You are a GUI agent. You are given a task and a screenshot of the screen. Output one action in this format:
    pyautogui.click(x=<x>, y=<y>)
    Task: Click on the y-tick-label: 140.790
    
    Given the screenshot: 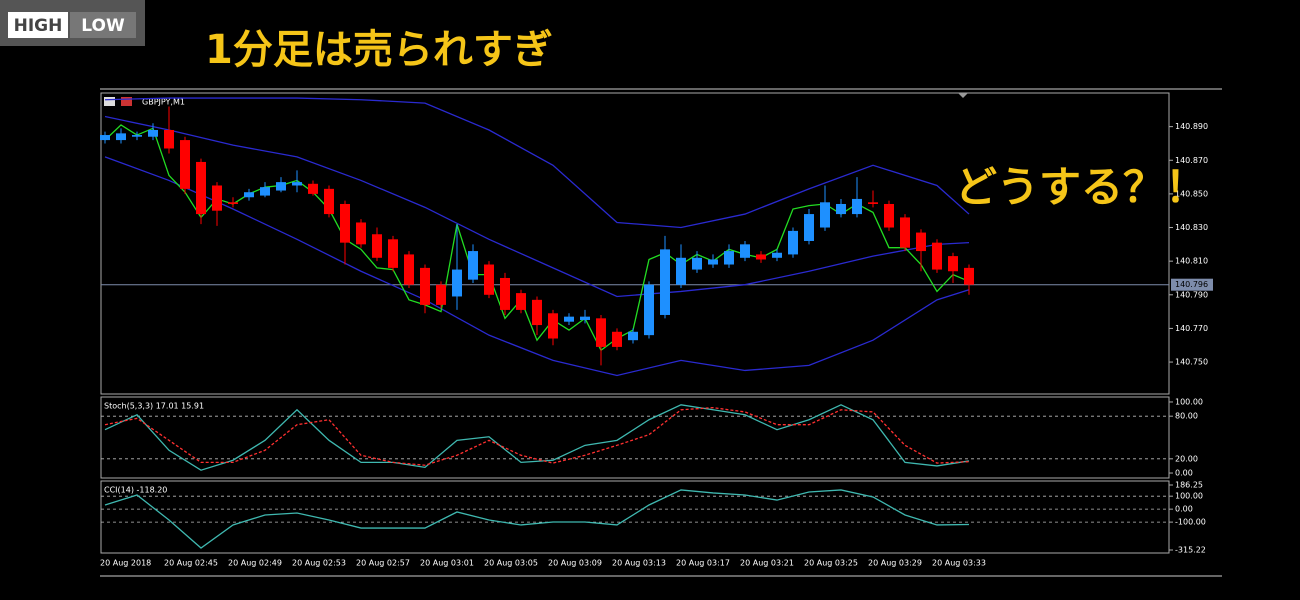 What is the action you would take?
    pyautogui.click(x=1191, y=294)
    